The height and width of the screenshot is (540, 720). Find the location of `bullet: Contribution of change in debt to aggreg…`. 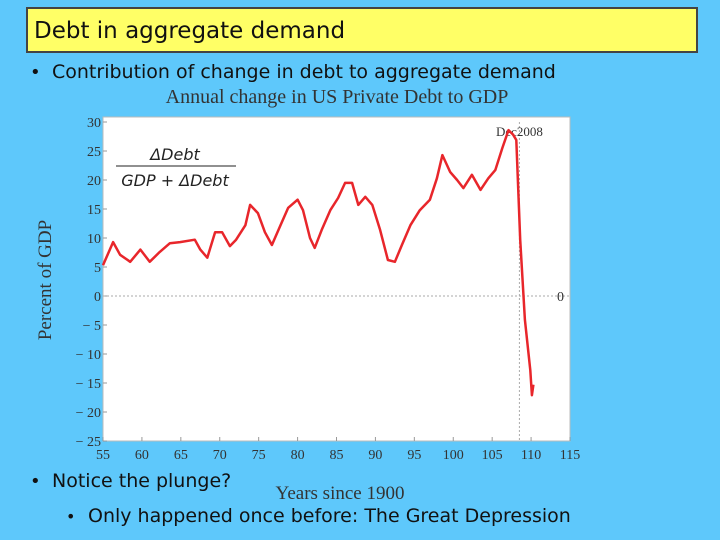

bullet: Contribution of change in debt to aggreg… is located at coordinates (304, 72).